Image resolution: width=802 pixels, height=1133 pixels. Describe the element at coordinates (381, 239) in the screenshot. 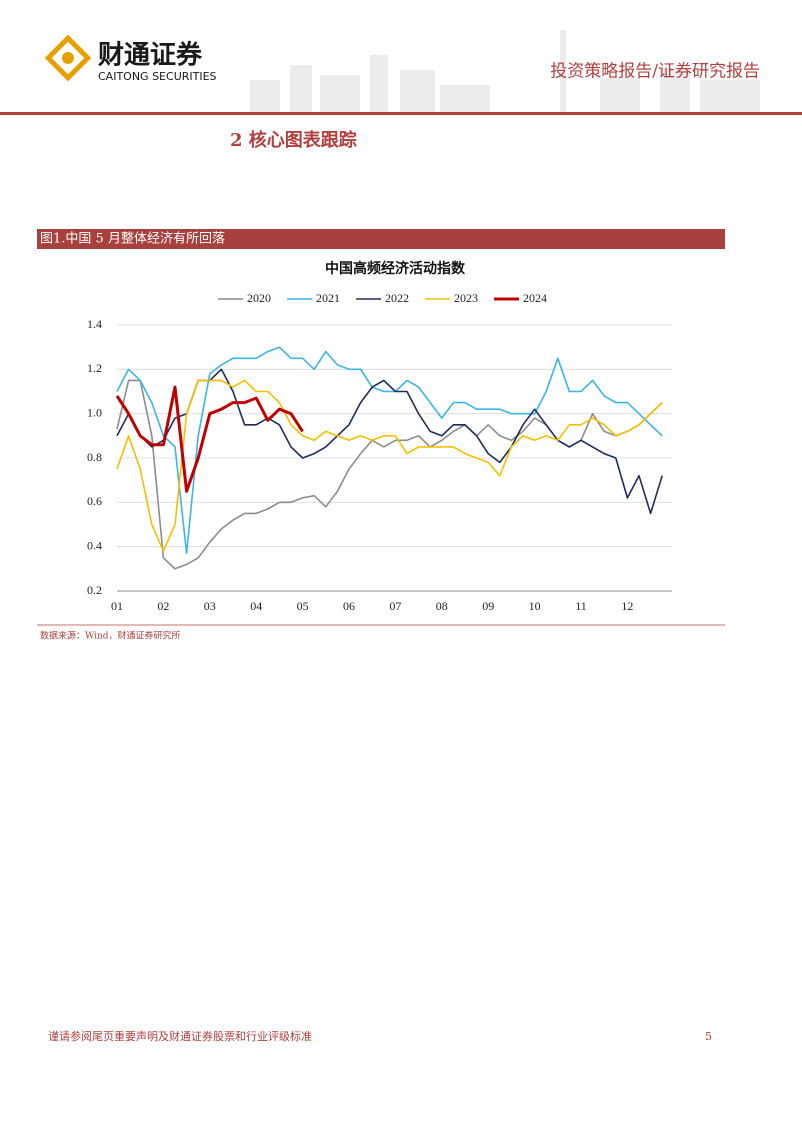

I see `caption-bar` at that location.